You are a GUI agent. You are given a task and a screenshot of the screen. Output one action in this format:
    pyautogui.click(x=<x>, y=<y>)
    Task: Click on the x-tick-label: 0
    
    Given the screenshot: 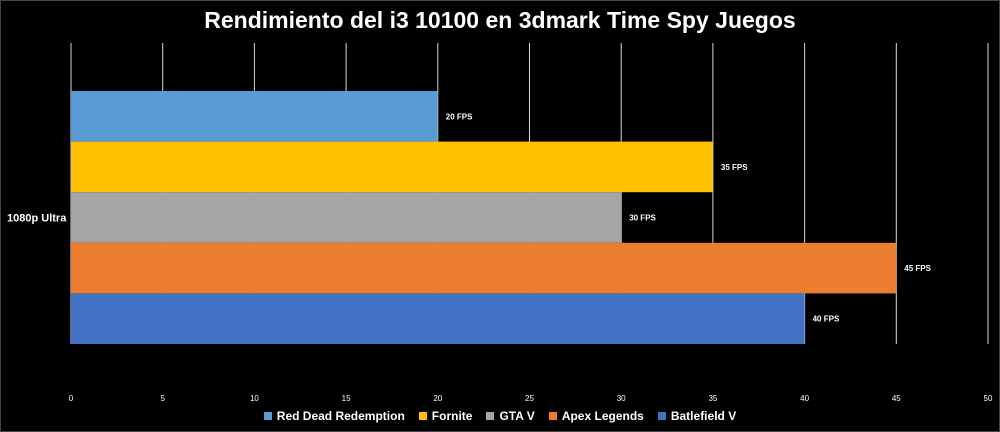 What is the action you would take?
    pyautogui.click(x=71, y=398)
    